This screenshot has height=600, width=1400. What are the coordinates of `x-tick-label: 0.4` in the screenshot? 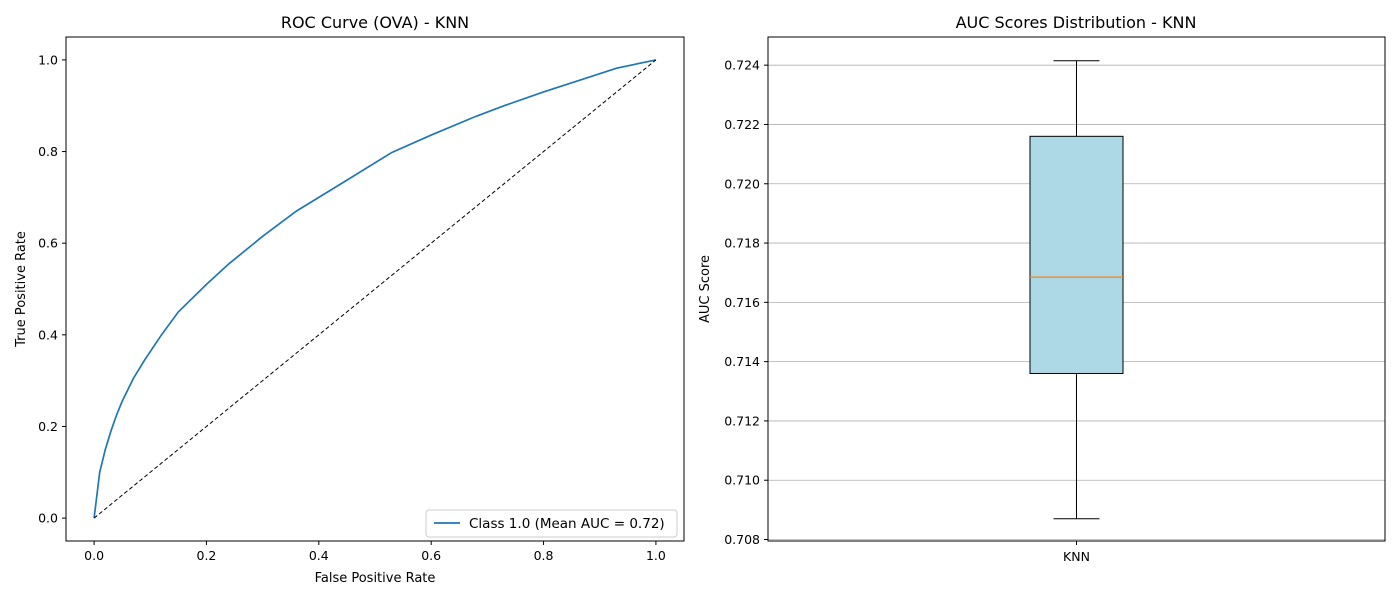 It's located at (319, 555).